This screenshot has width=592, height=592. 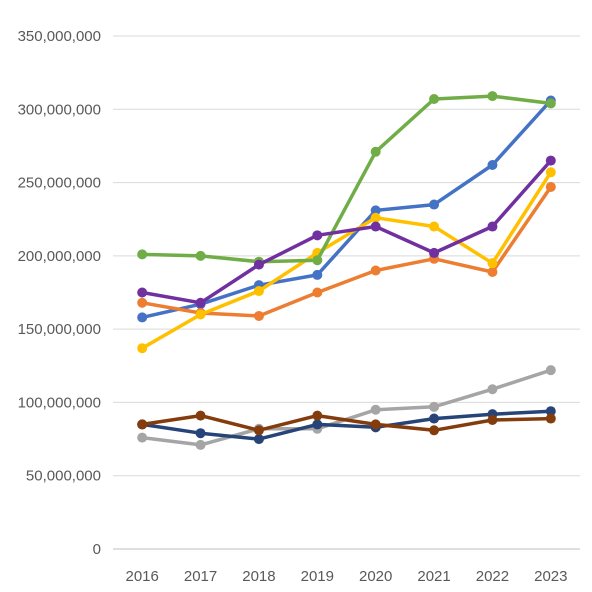 What do you see at coordinates (59, 36) in the screenshot?
I see `y-tick-label: 350,000,000` at bounding box center [59, 36].